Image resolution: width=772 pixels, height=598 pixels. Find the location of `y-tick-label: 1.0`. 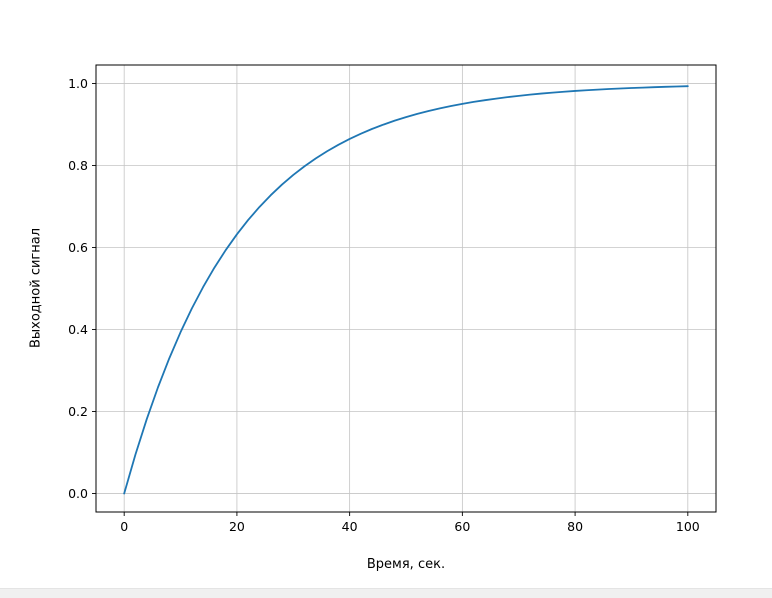

y-tick-label: 1.0 is located at coordinates (78, 83).